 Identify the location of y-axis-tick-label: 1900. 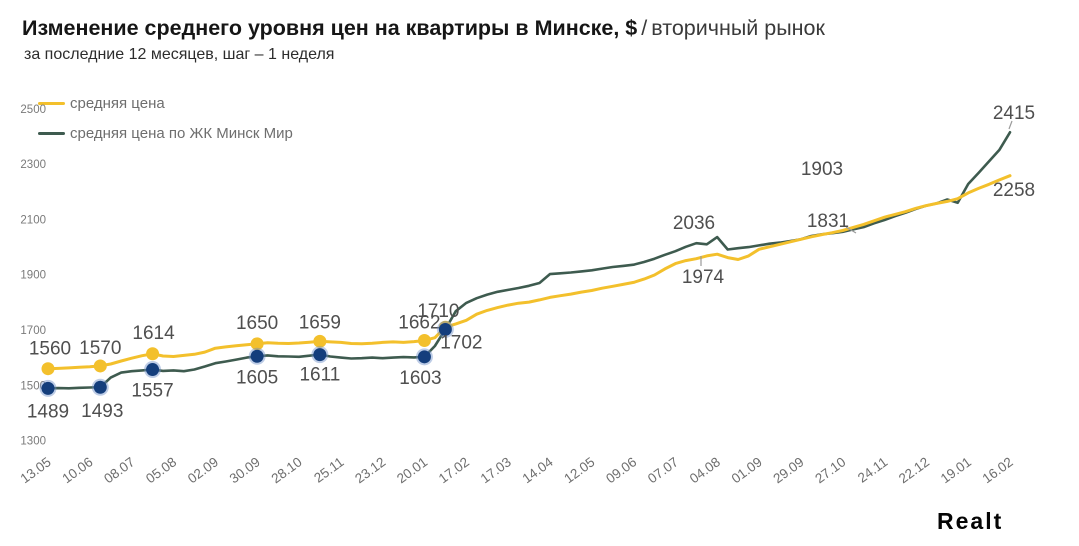
(33, 276).